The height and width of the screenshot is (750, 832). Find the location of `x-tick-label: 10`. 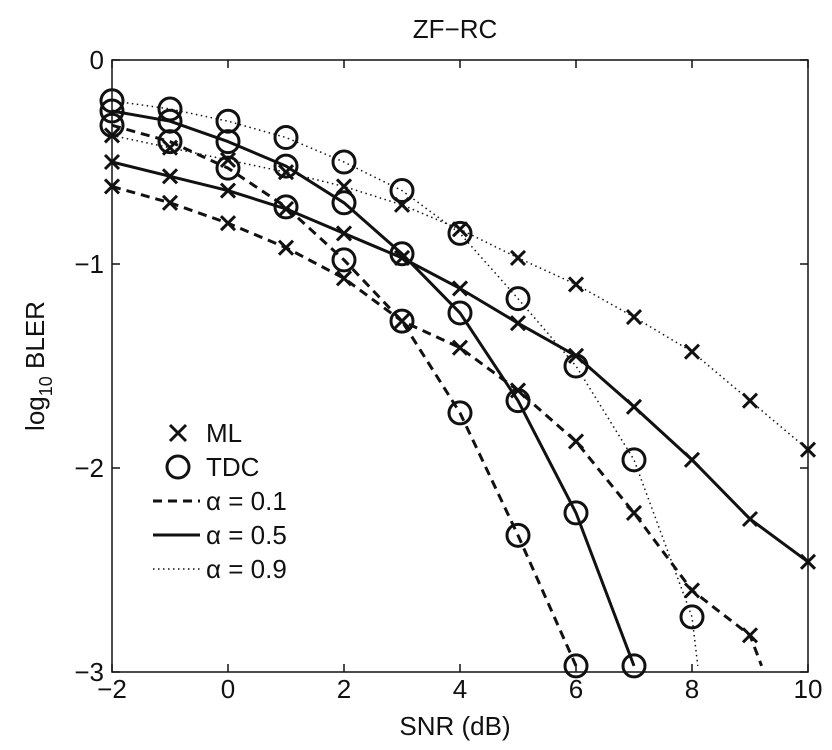

x-tick-label: 10 is located at coordinates (808, 689).